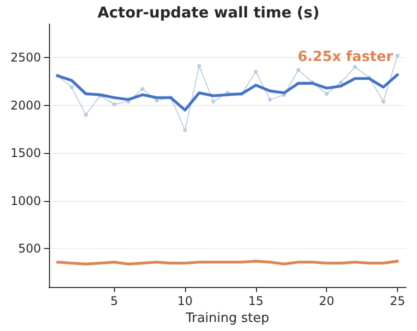 The width and height of the screenshot is (417, 331). Describe the element at coordinates (25, 153) in the screenshot. I see `y-tick-label: 1500` at that location.